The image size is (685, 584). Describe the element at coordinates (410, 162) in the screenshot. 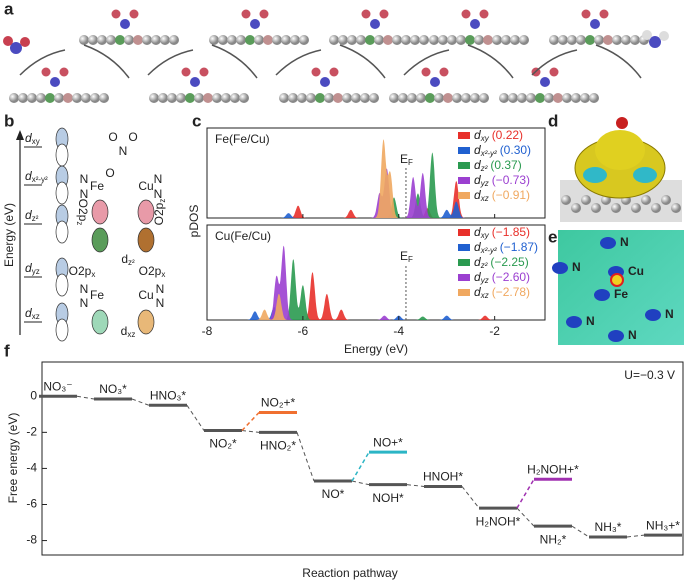

I see `fermi-label-sub: F` at that location.